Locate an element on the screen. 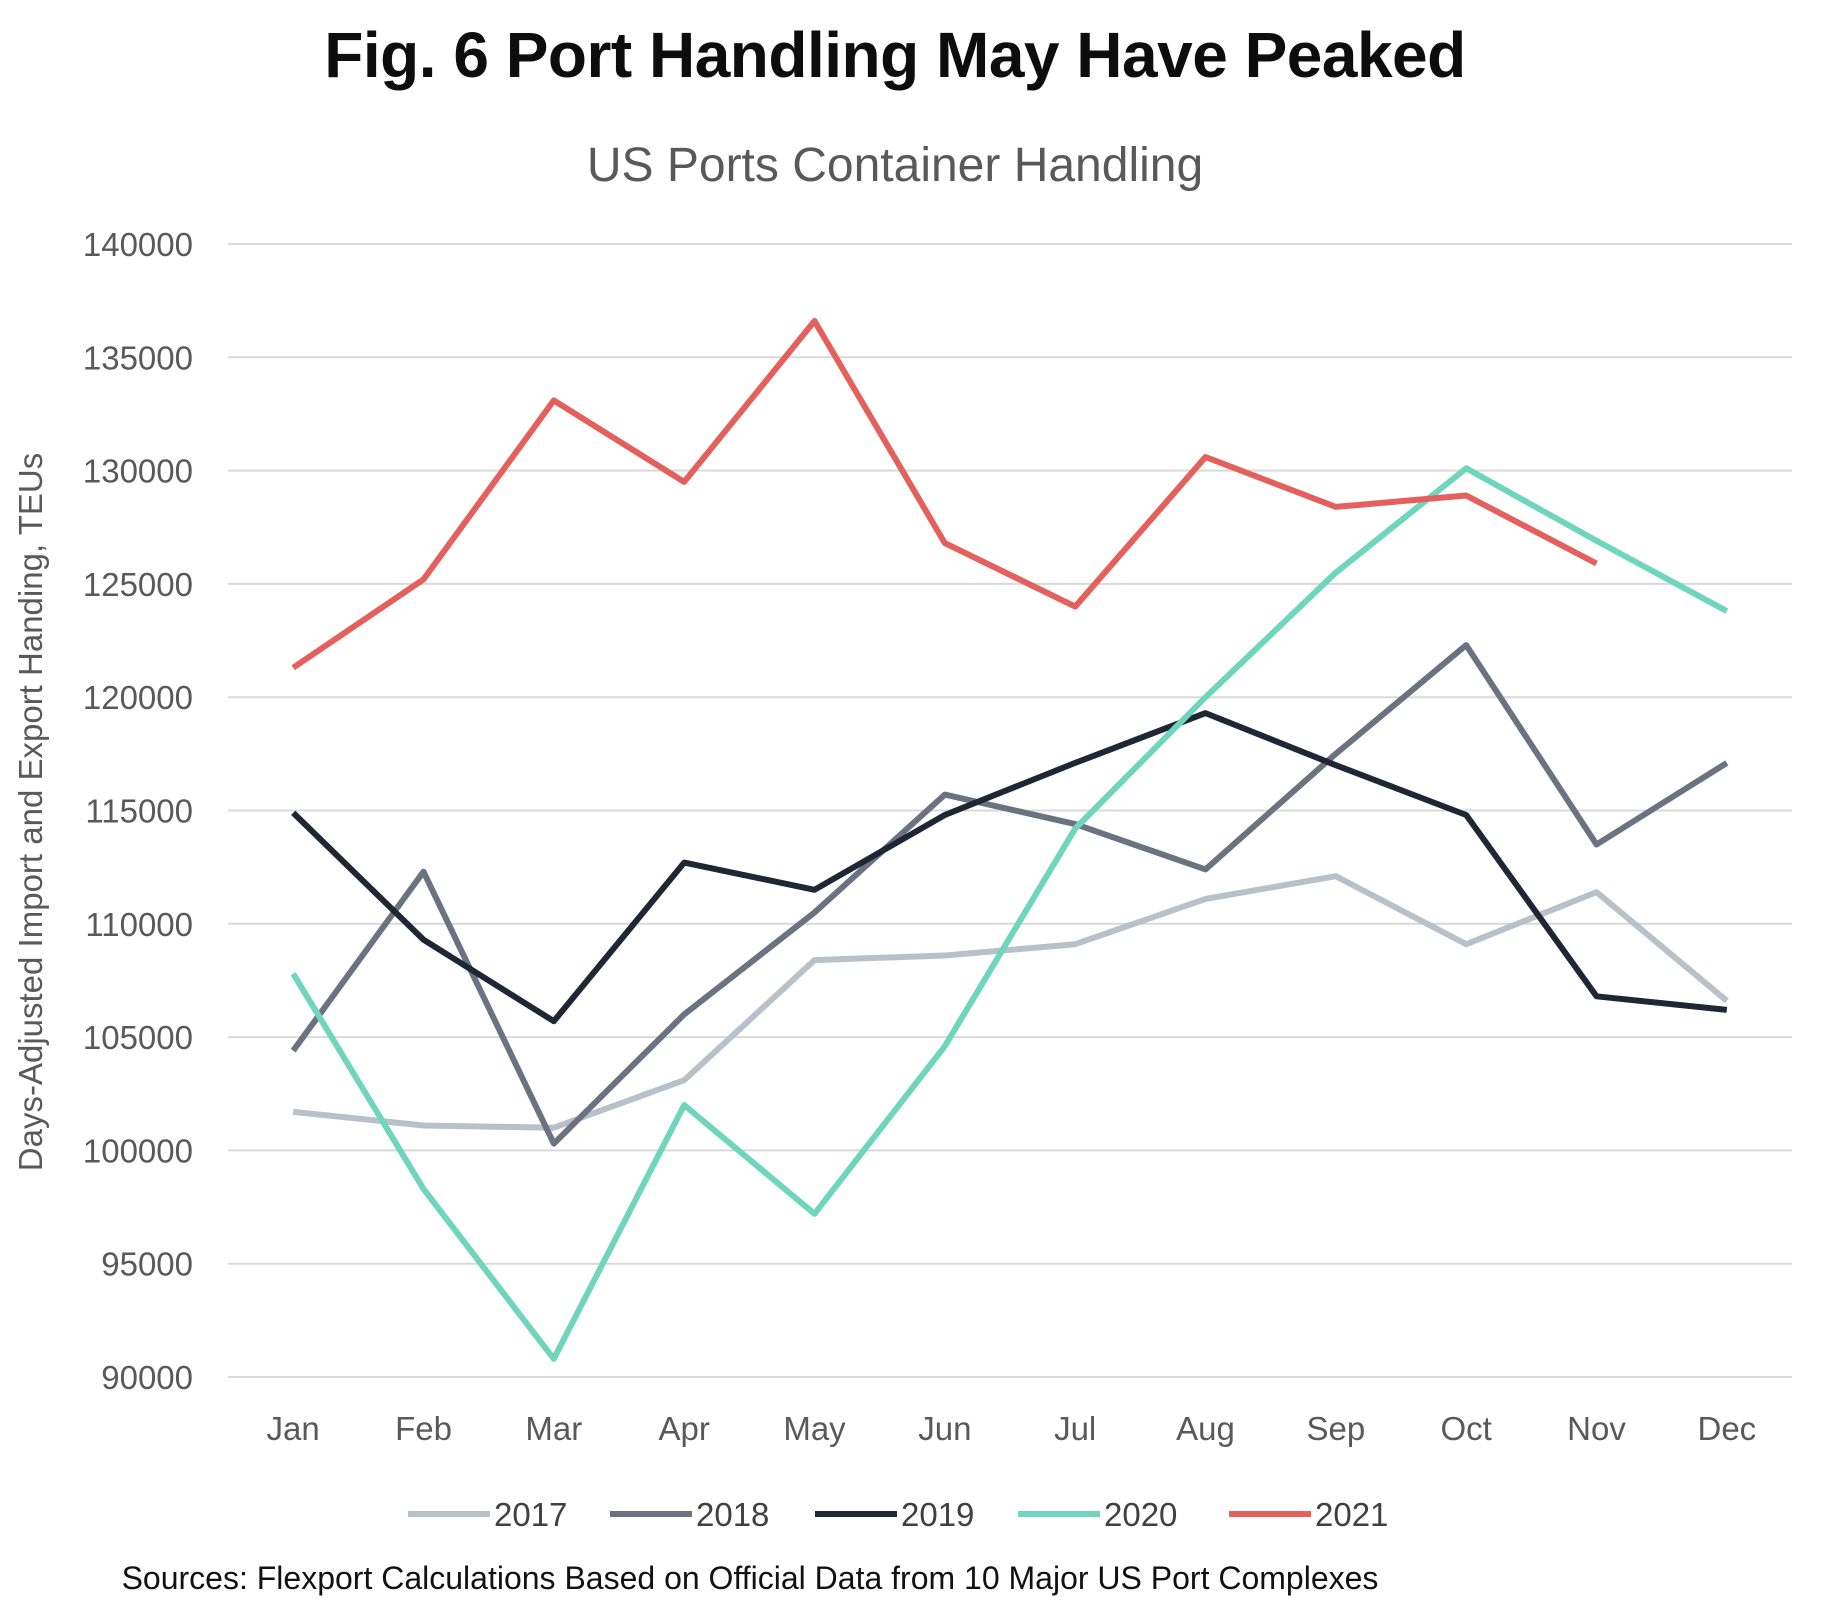 This screenshot has width=1845, height=1606. y-tick-label: 105000 is located at coordinates (138, 1037).